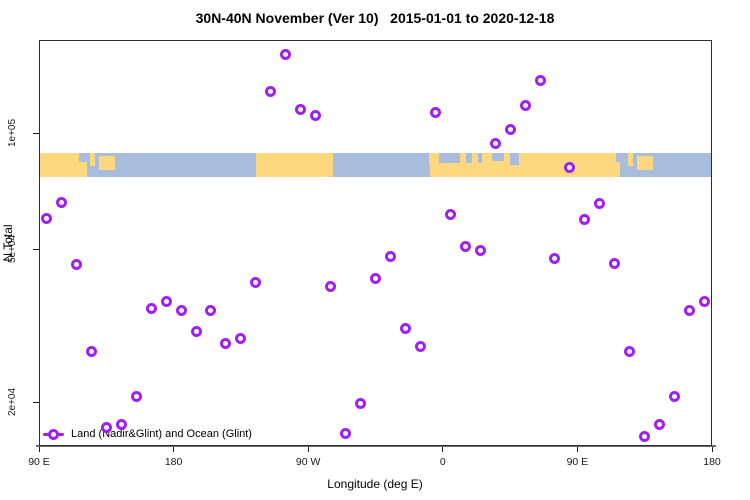 This screenshot has width=750, height=500. What do you see at coordinates (161, 434) in the screenshot?
I see `legend-label: Land (Nadir&Glint) and Ocean (Glint)` at bounding box center [161, 434].